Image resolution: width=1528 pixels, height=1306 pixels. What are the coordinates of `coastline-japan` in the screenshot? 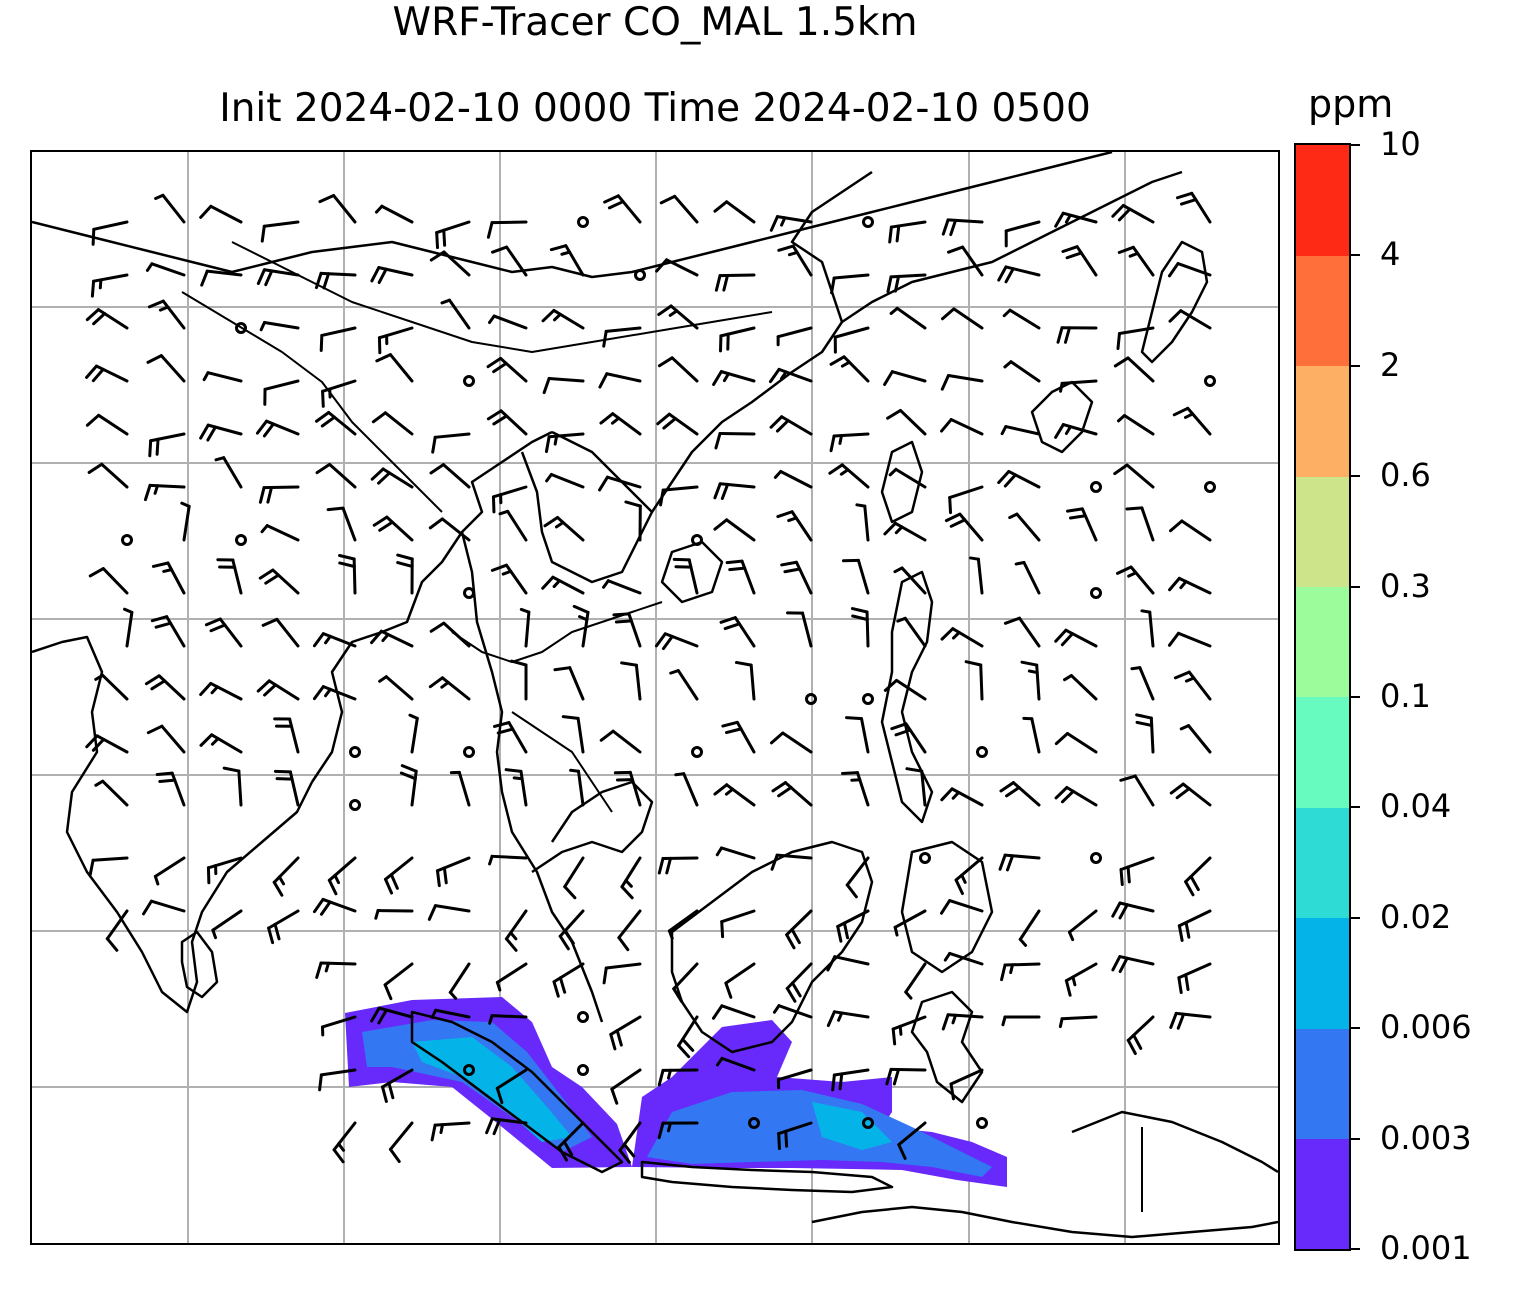 It's located at (1174, 302).